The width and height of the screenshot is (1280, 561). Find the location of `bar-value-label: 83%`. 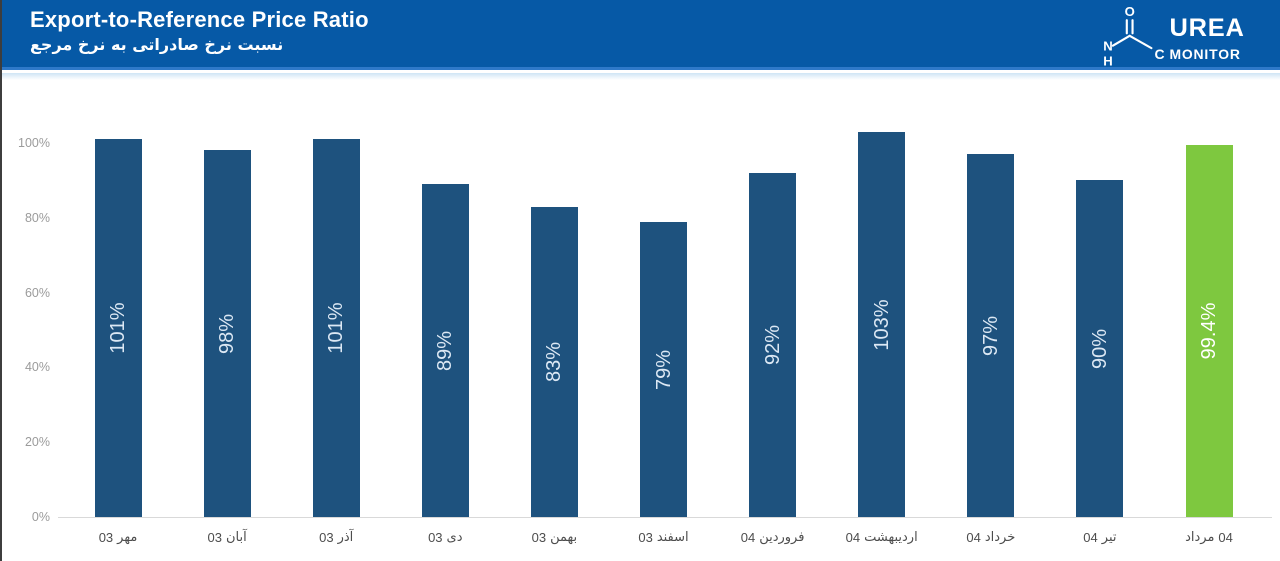

bar-value-label: 83% is located at coordinates (554, 362).